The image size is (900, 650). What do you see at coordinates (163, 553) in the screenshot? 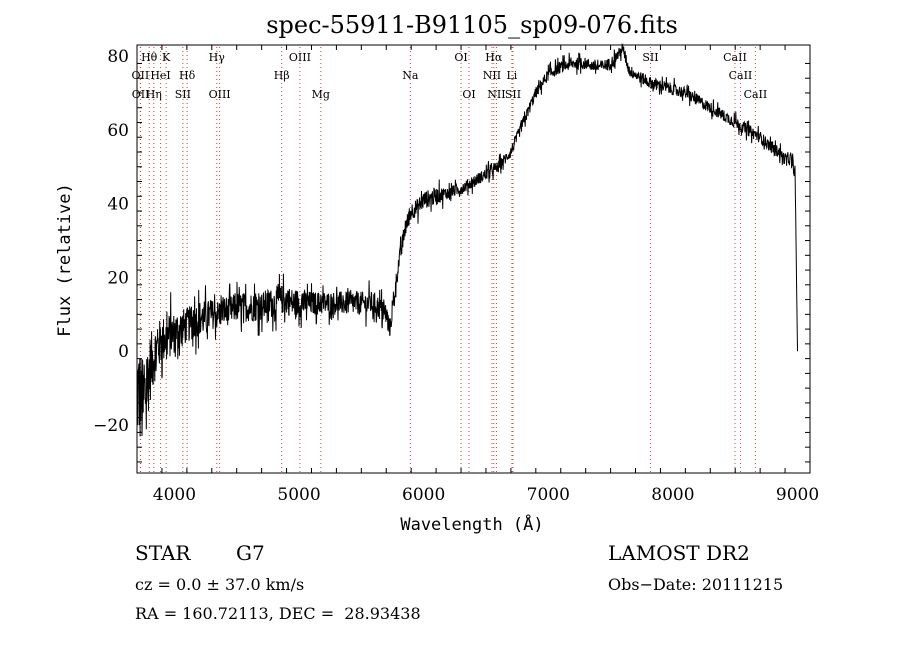
I see `class-label: STAR` at bounding box center [163, 553].